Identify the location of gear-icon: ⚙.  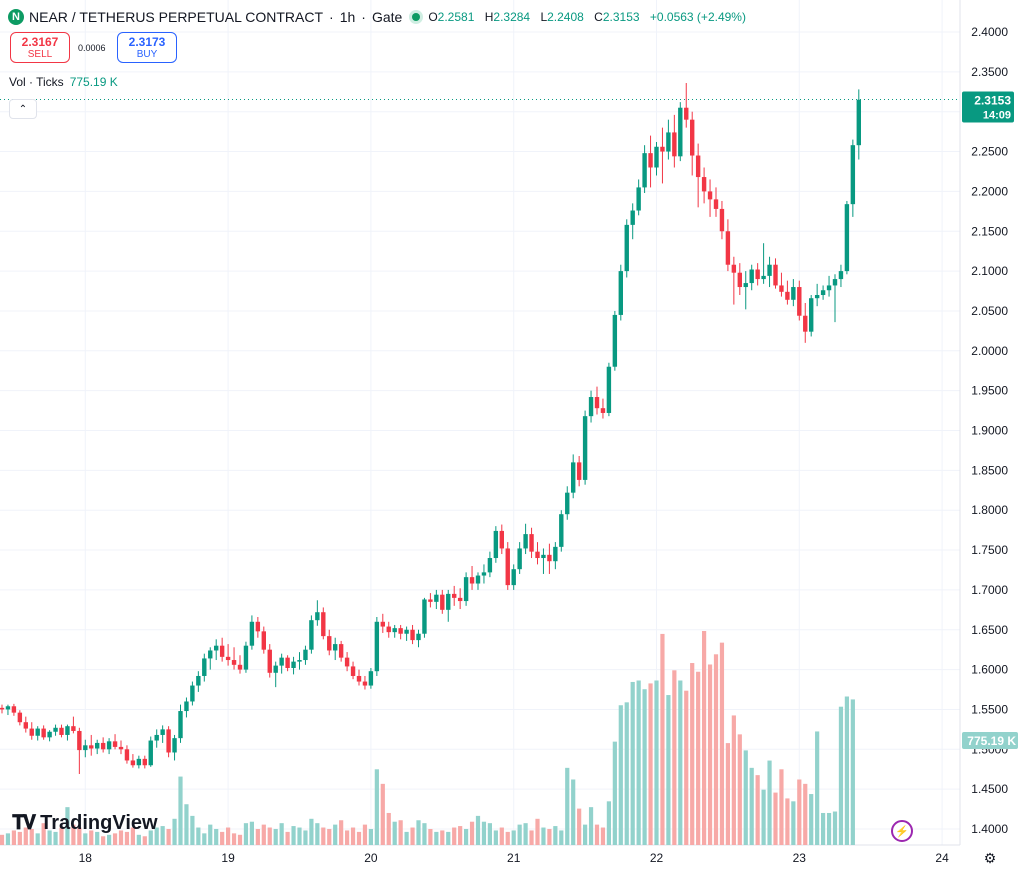
(990, 857).